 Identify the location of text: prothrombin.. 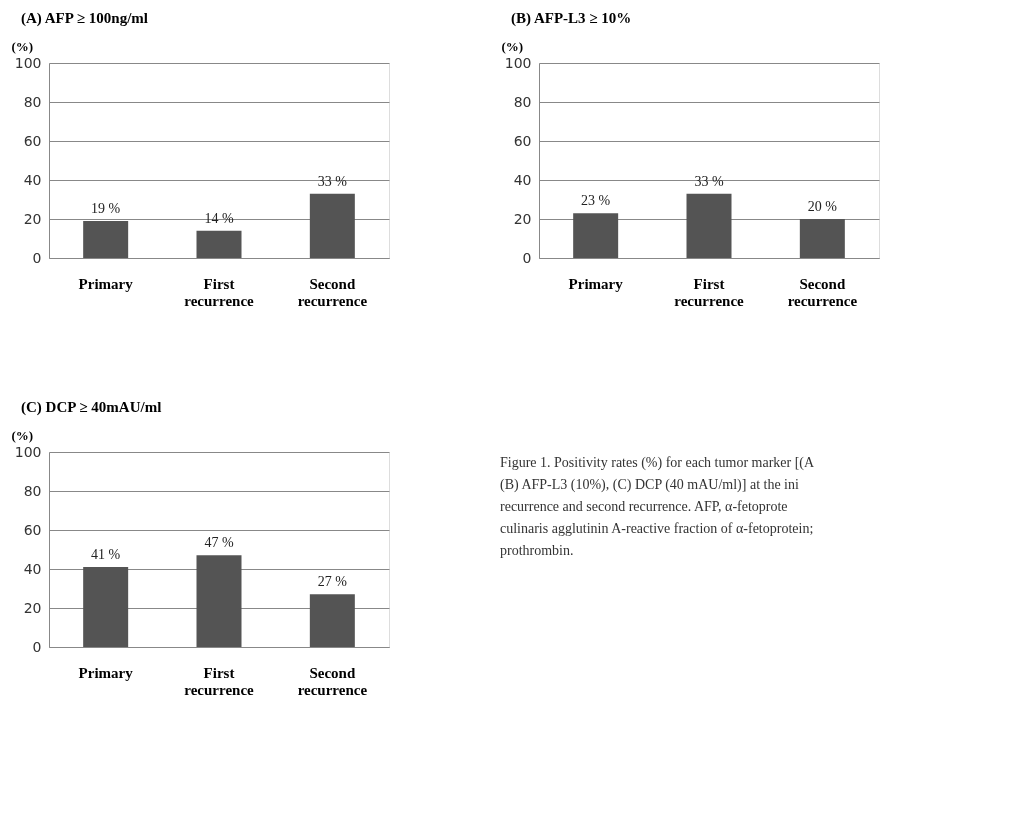
(537, 550).